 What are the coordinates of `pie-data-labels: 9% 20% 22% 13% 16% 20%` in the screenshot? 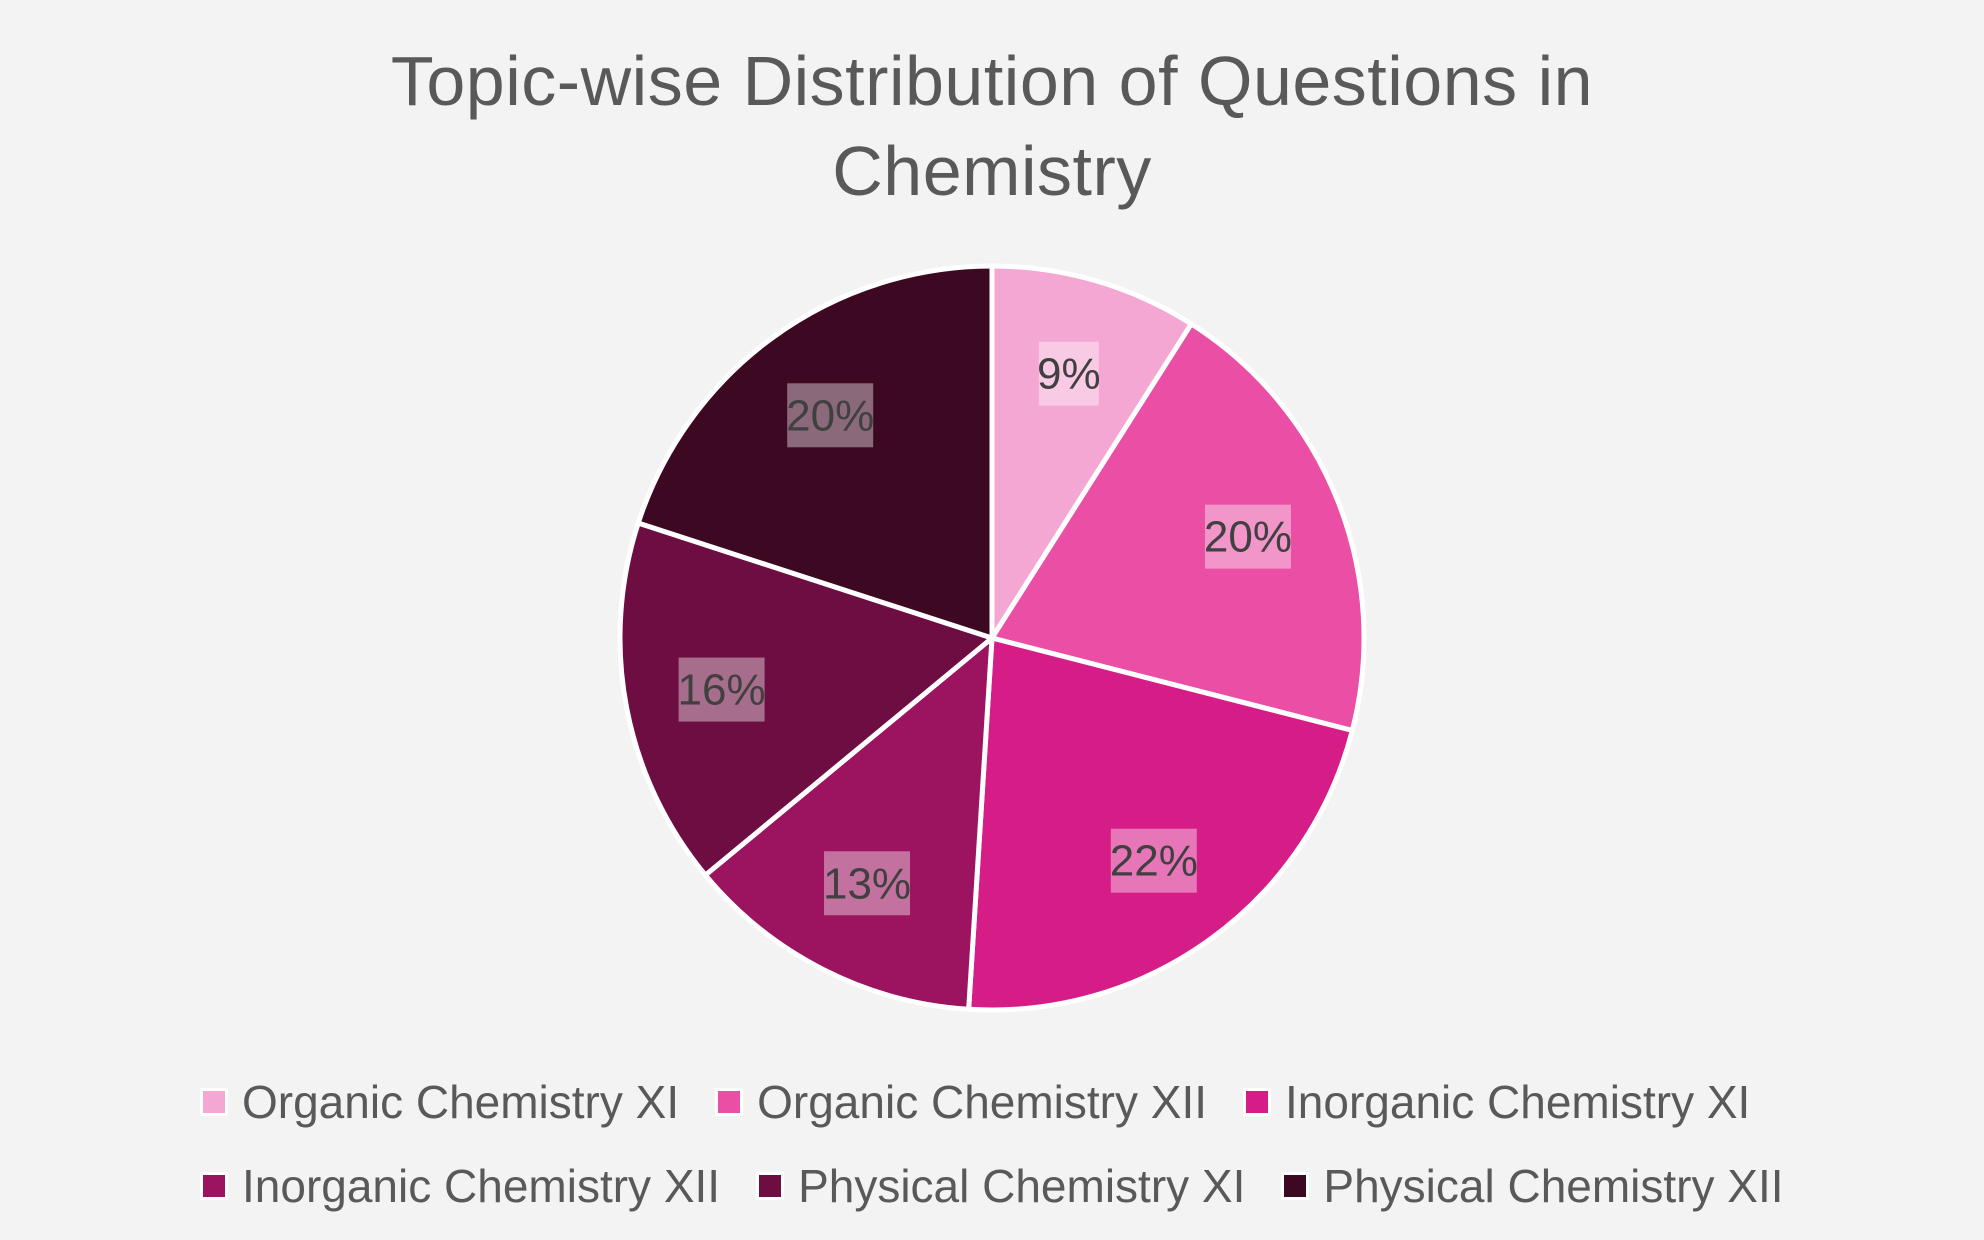 It's located at (985, 628).